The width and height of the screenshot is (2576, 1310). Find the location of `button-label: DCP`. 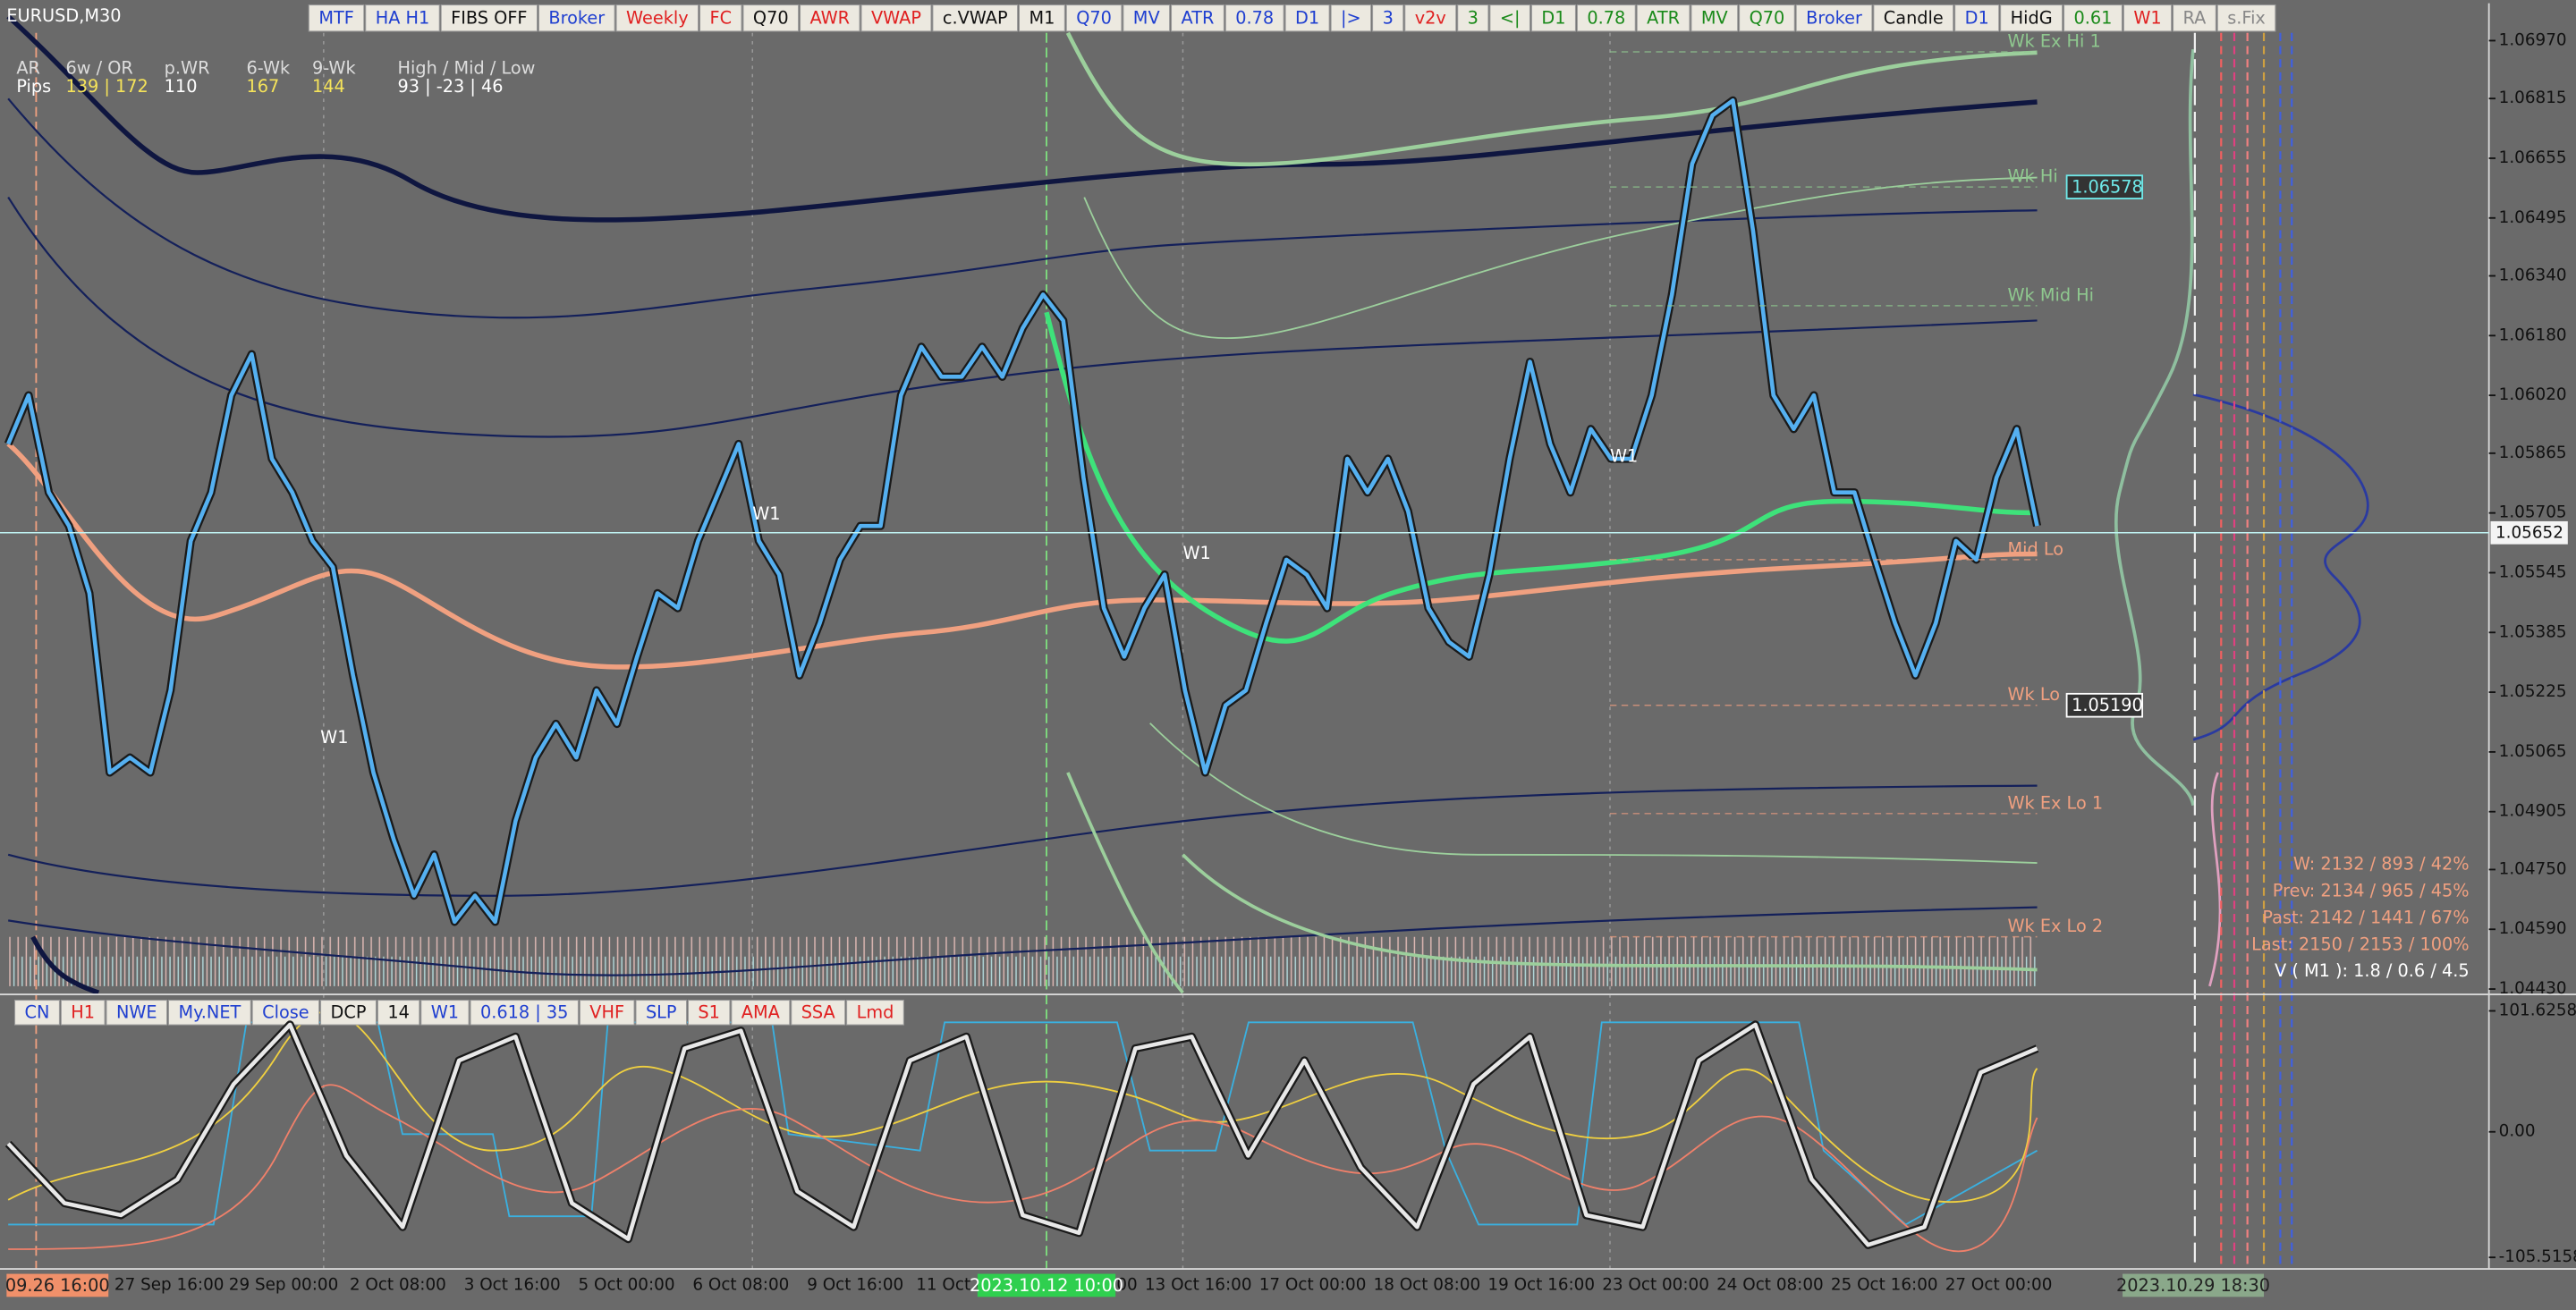

button-label: DCP is located at coordinates (349, 1012).